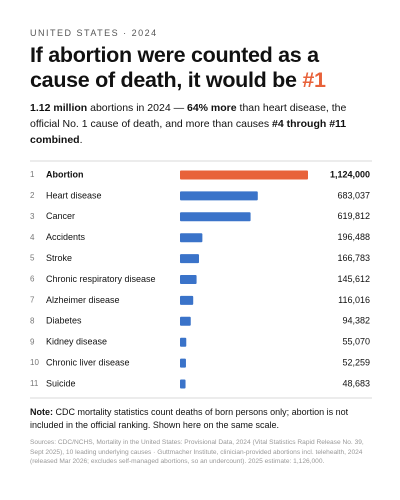  I want to click on rank: 7, so click(32, 300).